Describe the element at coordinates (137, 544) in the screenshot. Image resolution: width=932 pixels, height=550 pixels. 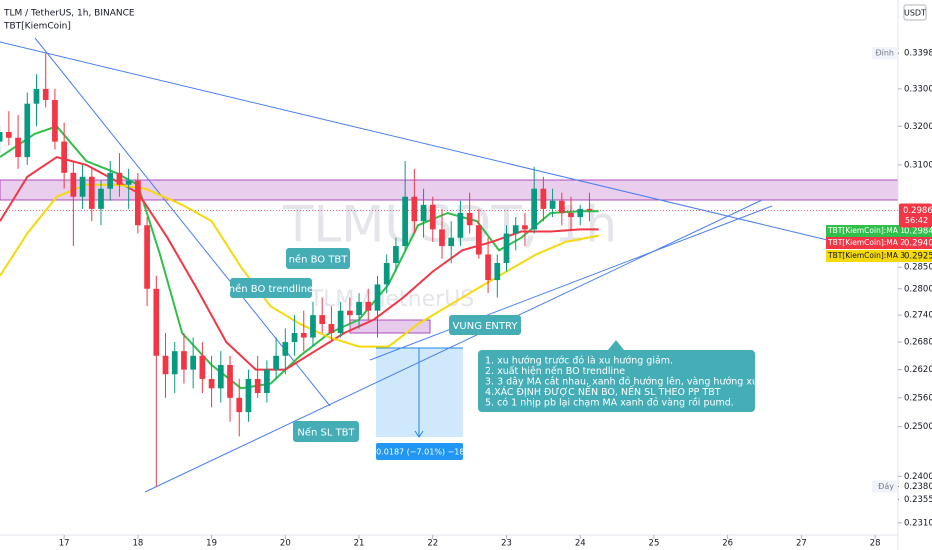
I see `x-tick-label: 18` at that location.